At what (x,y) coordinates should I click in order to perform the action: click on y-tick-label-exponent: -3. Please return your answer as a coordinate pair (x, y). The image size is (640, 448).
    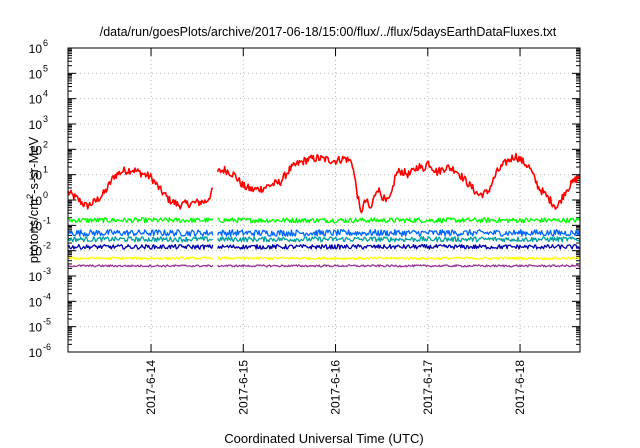
    Looking at the image, I should click on (47, 271).